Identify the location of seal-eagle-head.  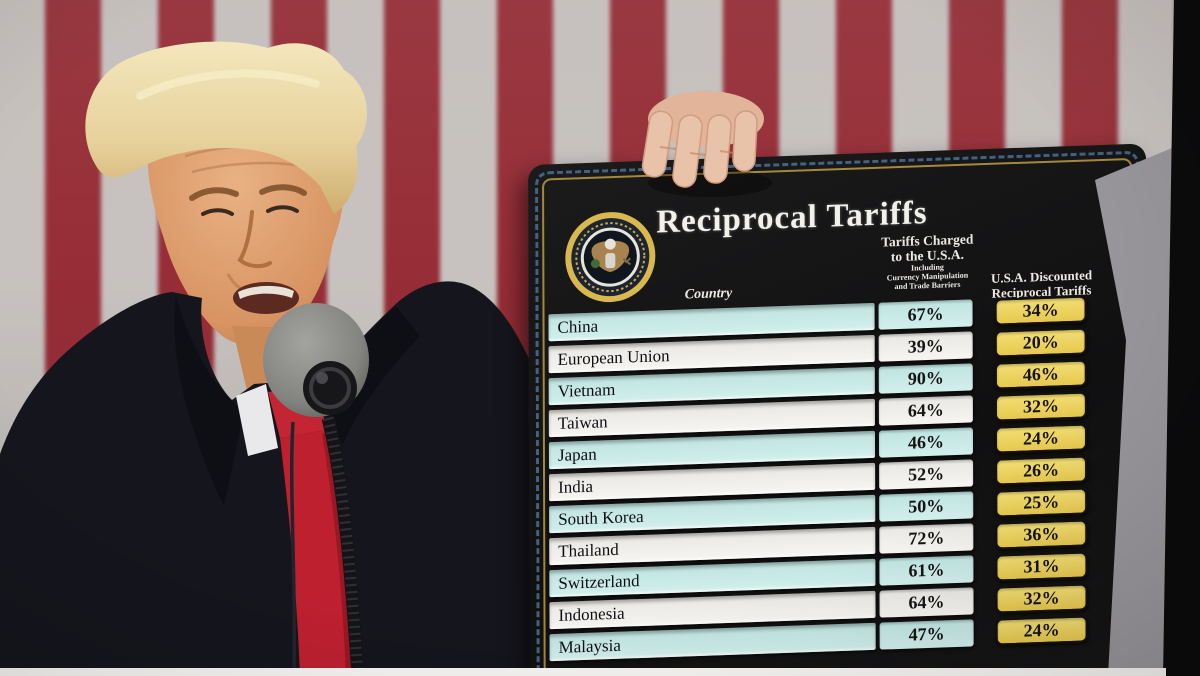
(610, 244).